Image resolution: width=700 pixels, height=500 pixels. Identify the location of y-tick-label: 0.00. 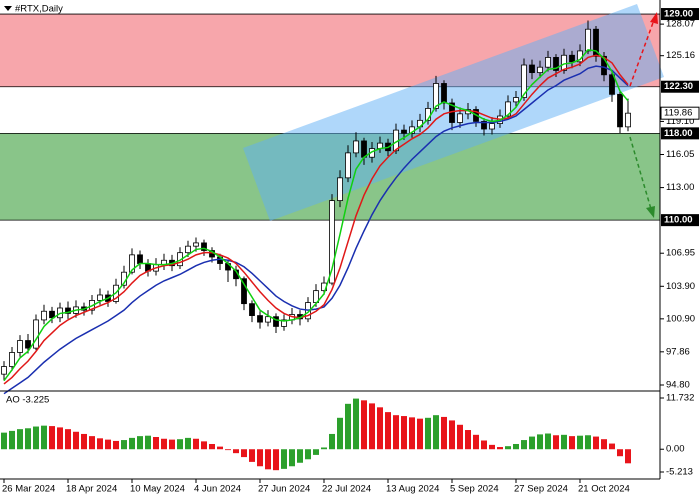
(675, 449).